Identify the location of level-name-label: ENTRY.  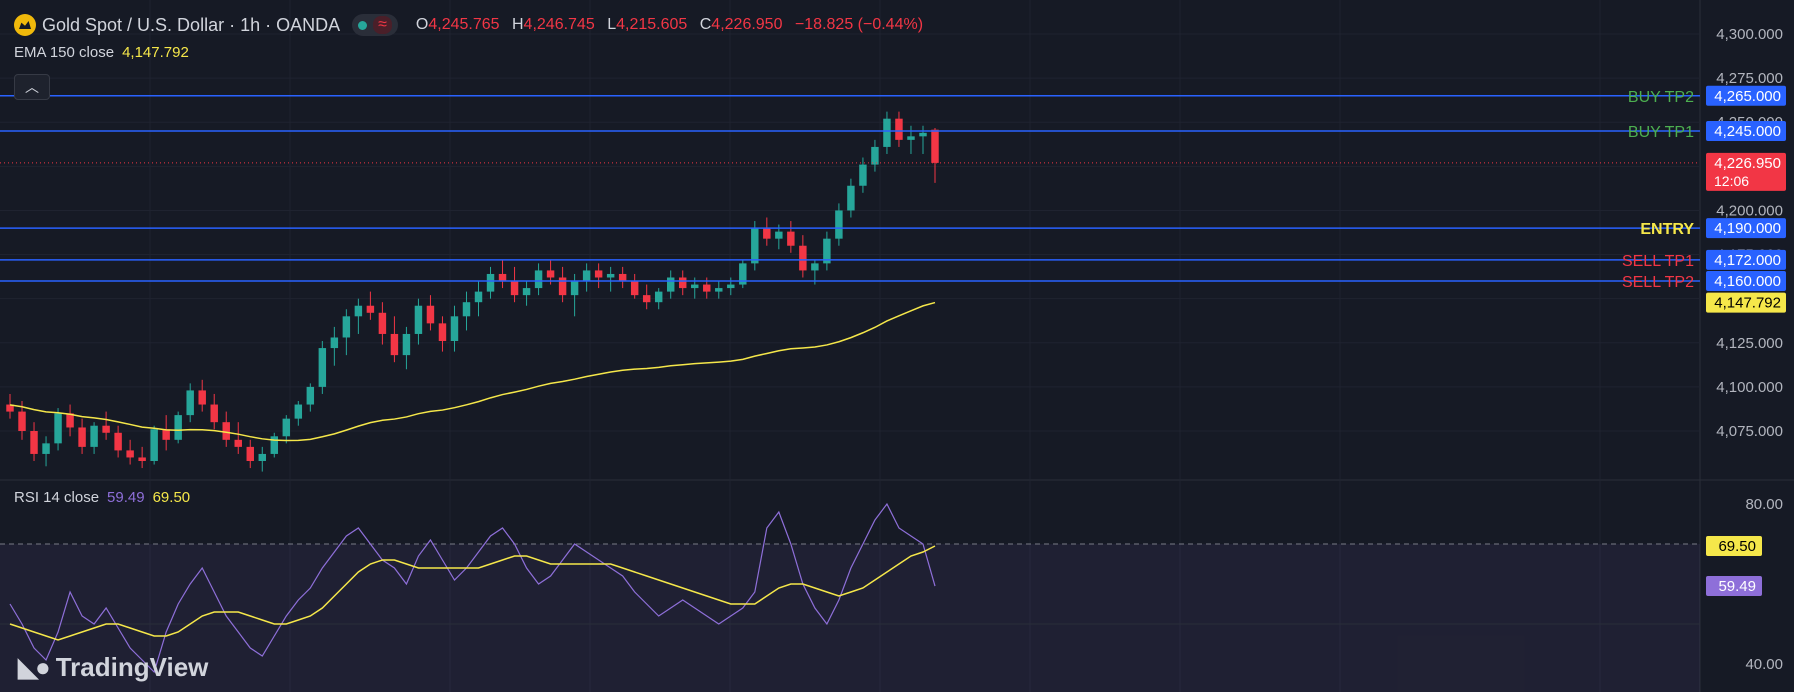
(1667, 229).